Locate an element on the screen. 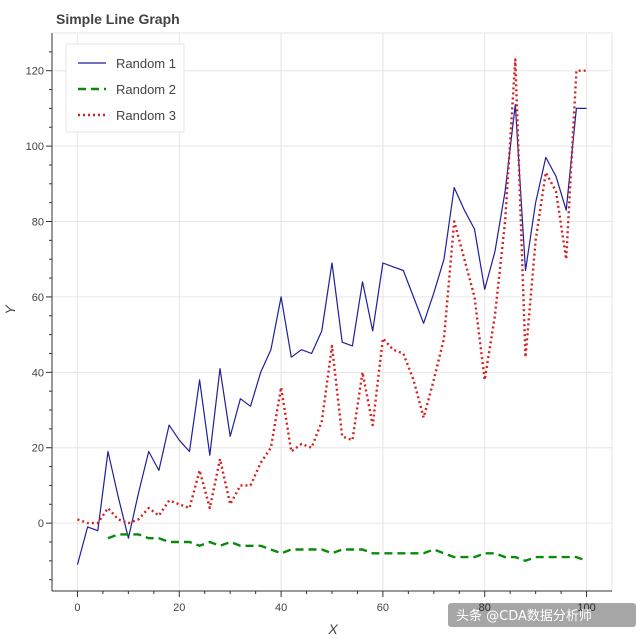  x-tick-label: 80 is located at coordinates (485, 608).